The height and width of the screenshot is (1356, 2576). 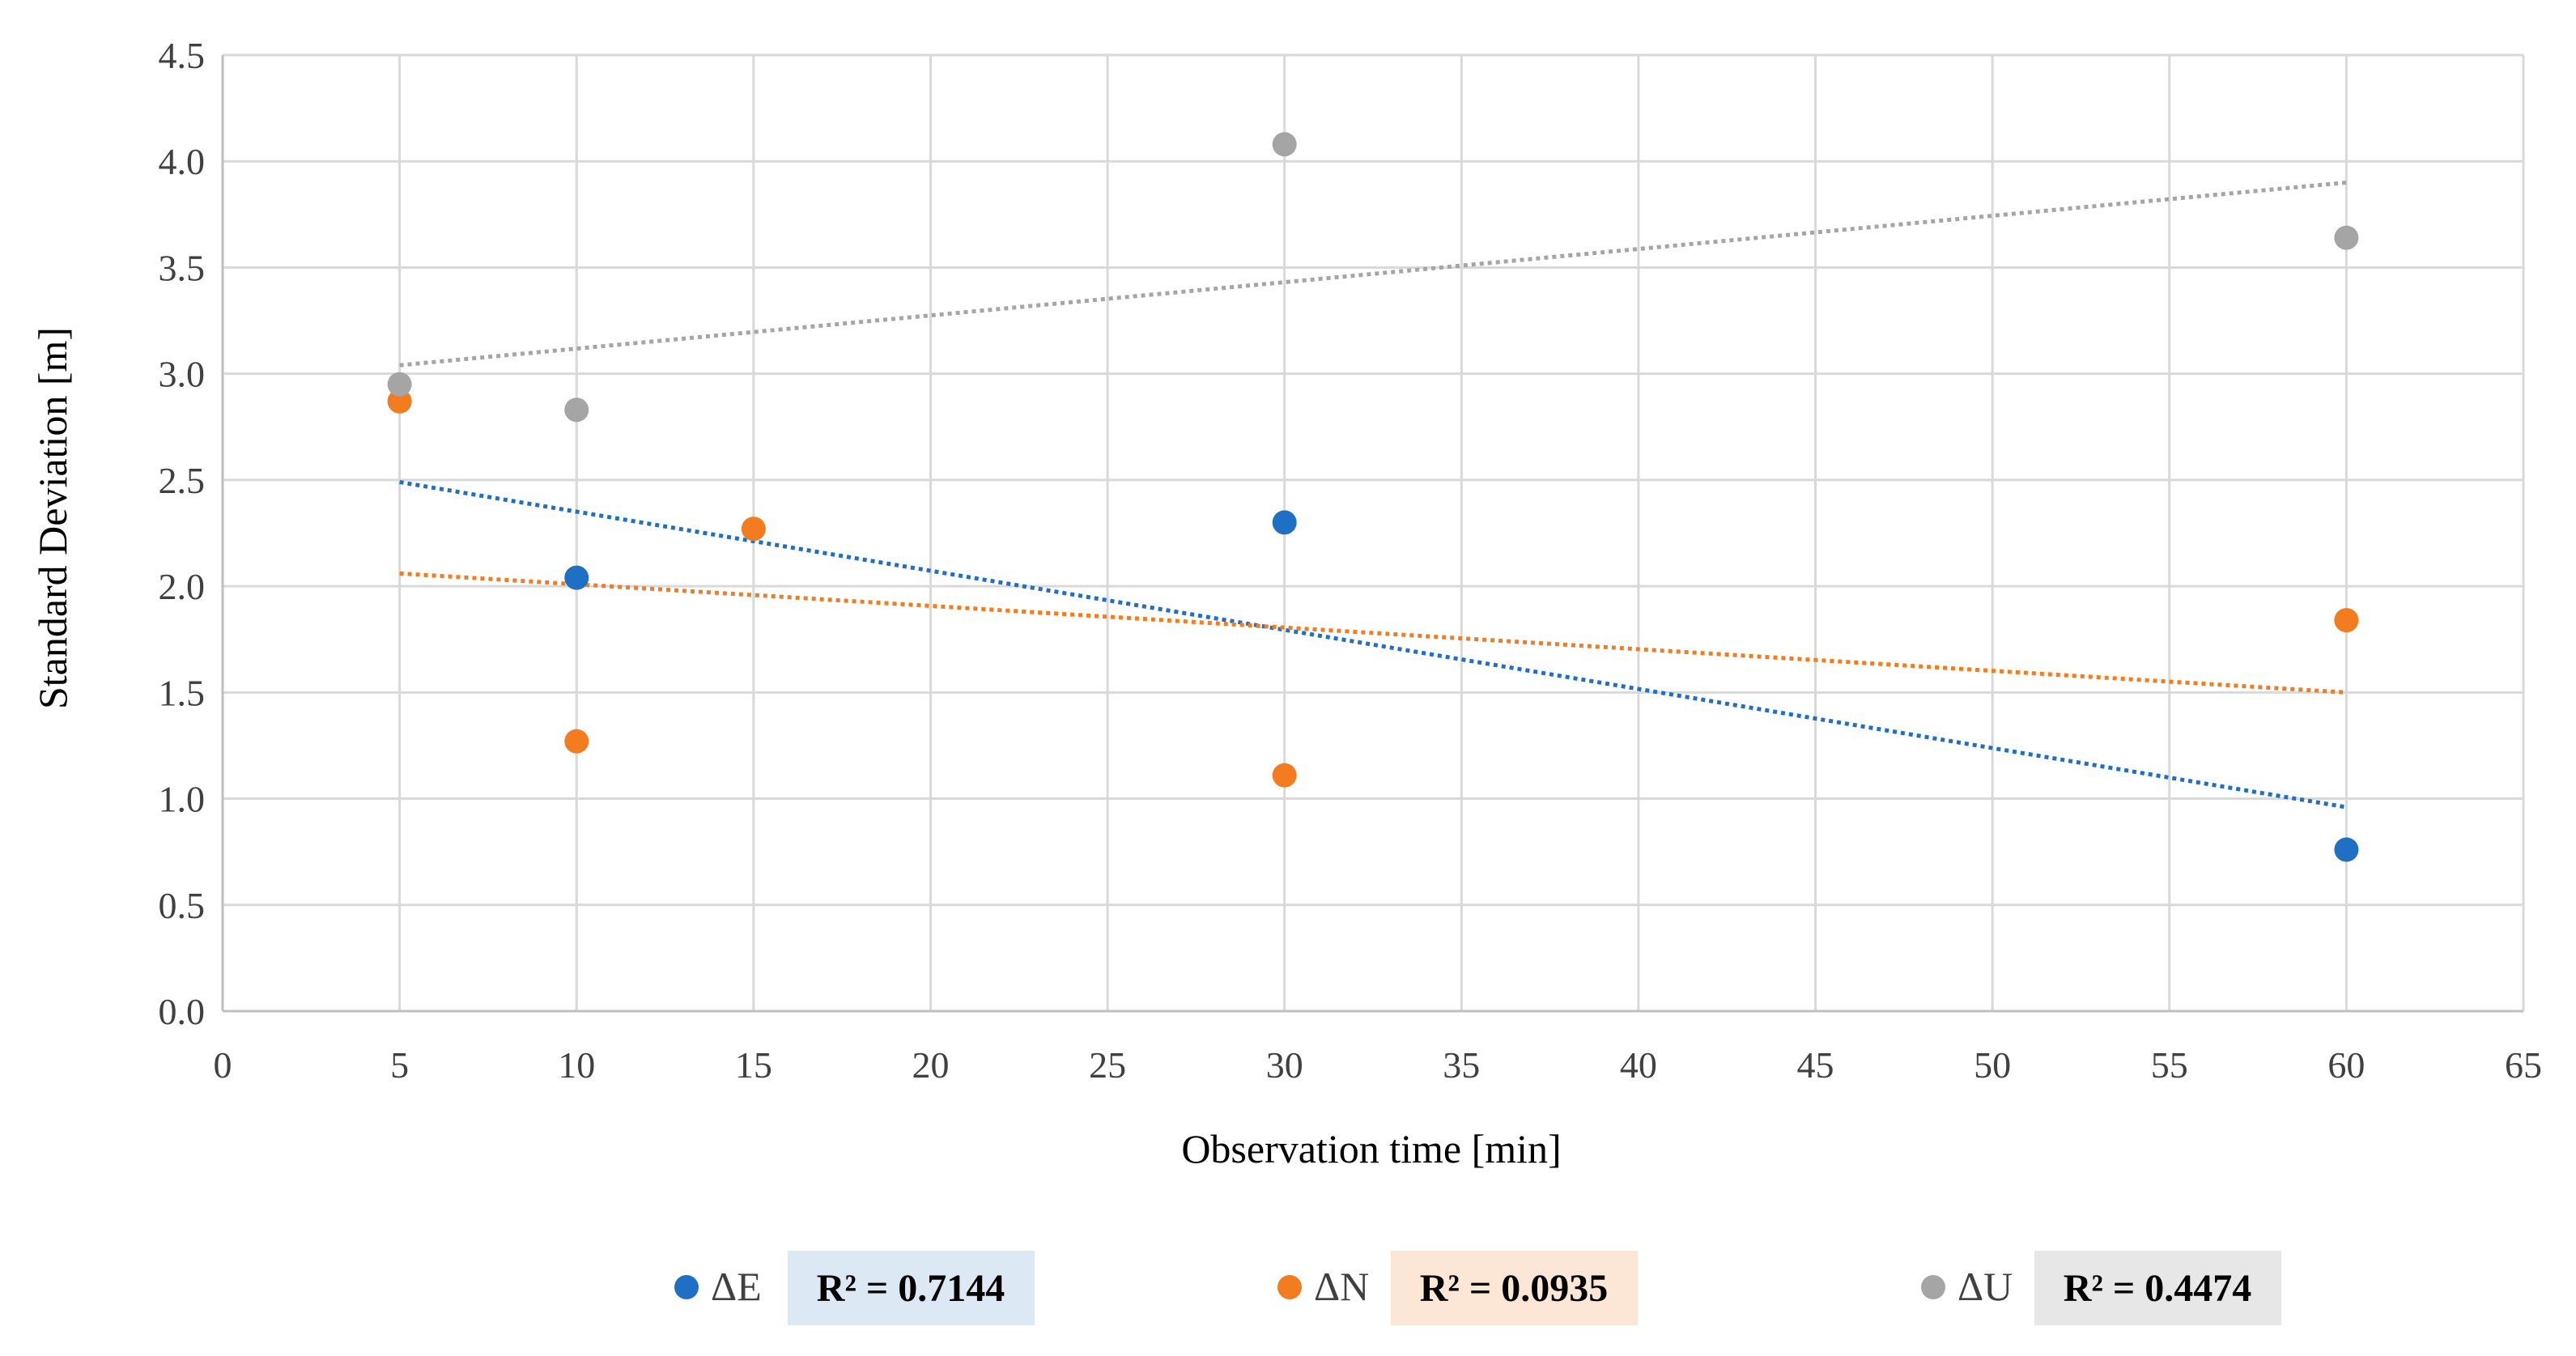 What do you see at coordinates (2346, 1065) in the screenshot?
I see `x-tick-label: 60` at bounding box center [2346, 1065].